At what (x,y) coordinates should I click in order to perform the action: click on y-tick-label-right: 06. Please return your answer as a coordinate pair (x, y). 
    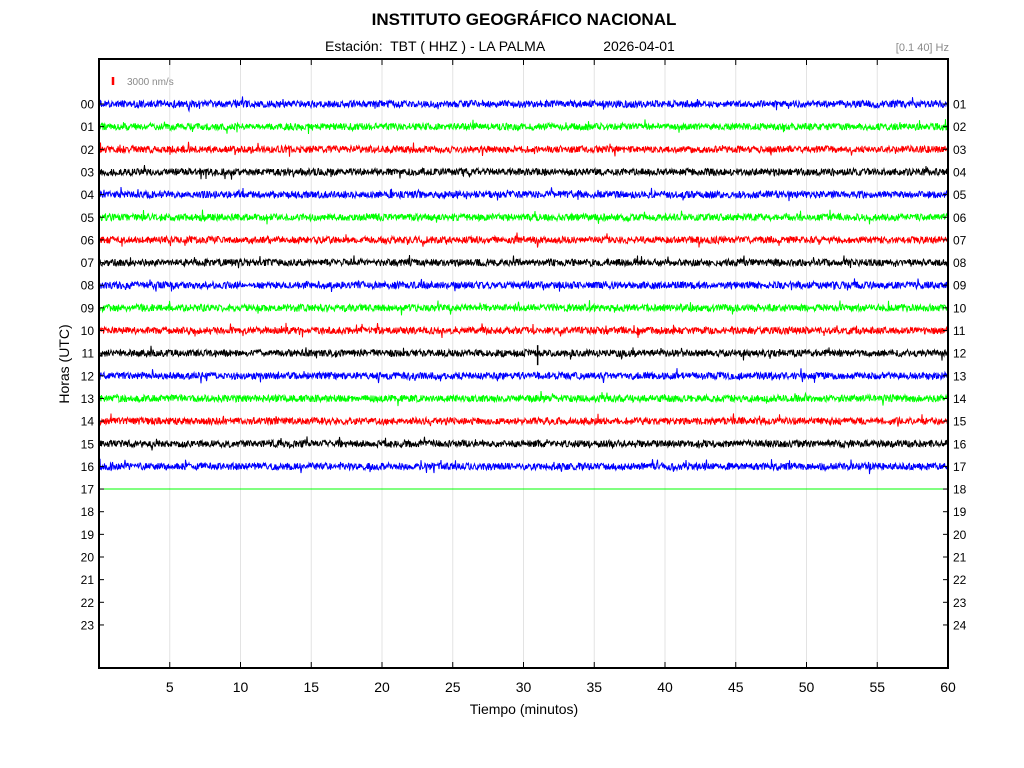
    Looking at the image, I should click on (960, 218).